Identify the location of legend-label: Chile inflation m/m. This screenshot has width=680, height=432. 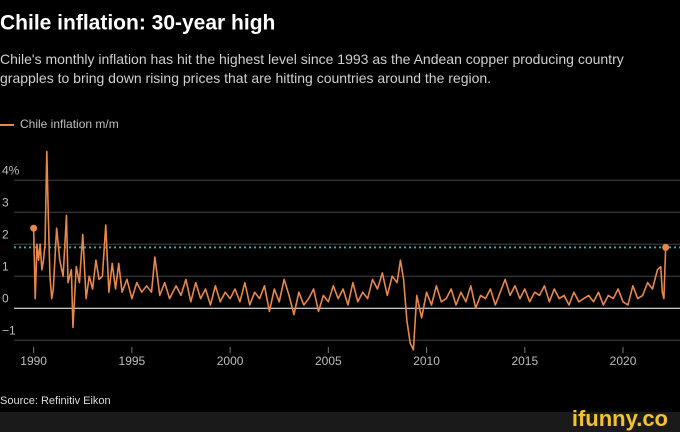
(69, 124).